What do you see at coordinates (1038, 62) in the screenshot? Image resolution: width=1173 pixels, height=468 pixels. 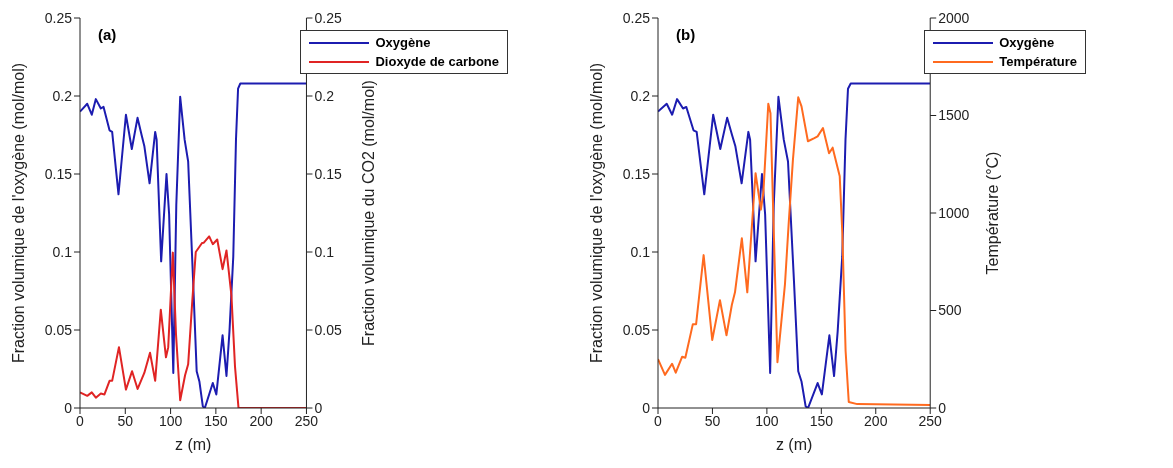 I see `legend-label: Température` at bounding box center [1038, 62].